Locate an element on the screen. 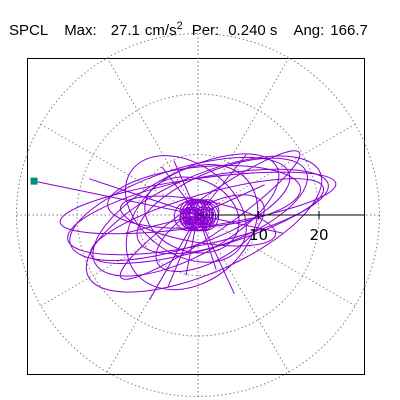  max-unit-exponent: 2 is located at coordinates (179, 26).